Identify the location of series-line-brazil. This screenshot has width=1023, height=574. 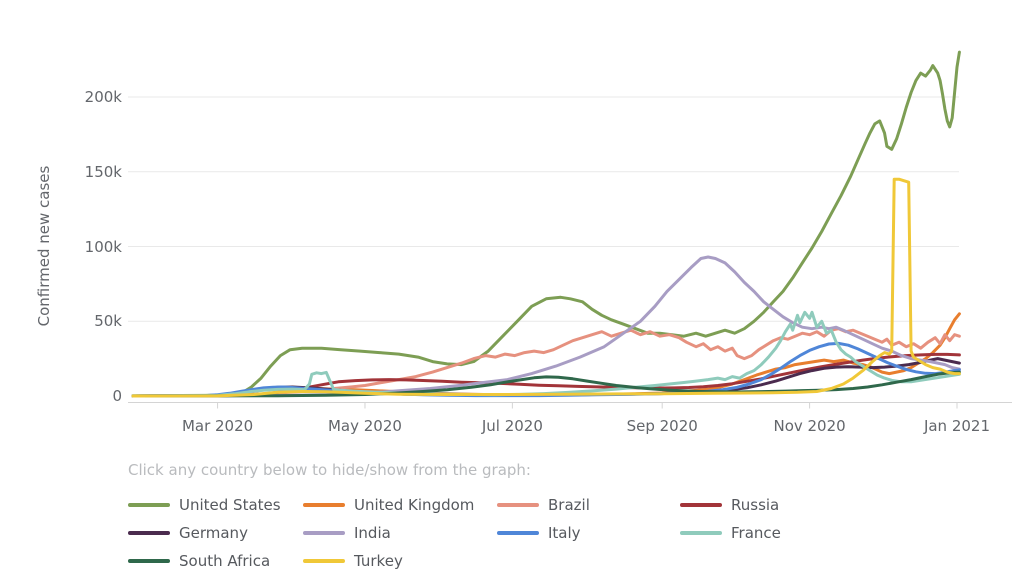
(546, 362).